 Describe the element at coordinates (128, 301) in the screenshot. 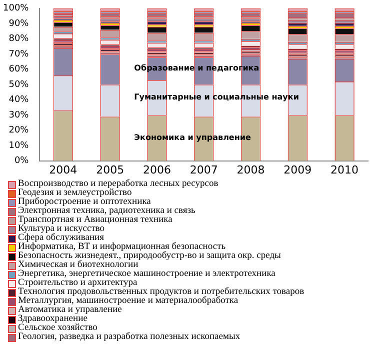

I see `legend-label: Металлургия, машиностроение и материалообработка` at that location.